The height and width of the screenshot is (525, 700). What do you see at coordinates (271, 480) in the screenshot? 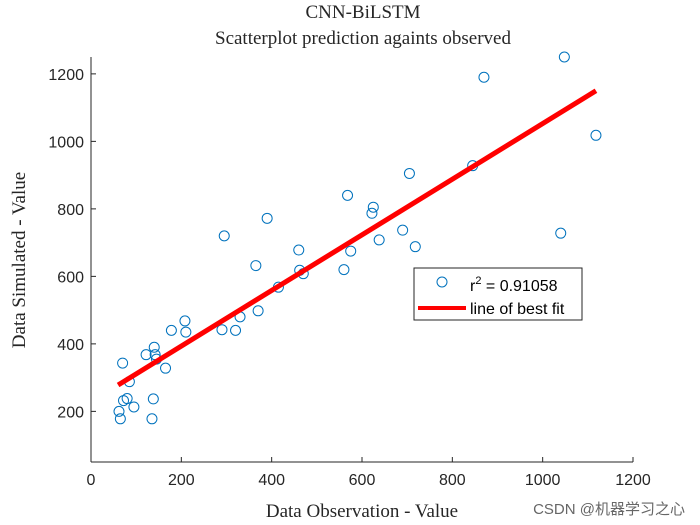
I see `x-tick-label: 400` at bounding box center [271, 480].